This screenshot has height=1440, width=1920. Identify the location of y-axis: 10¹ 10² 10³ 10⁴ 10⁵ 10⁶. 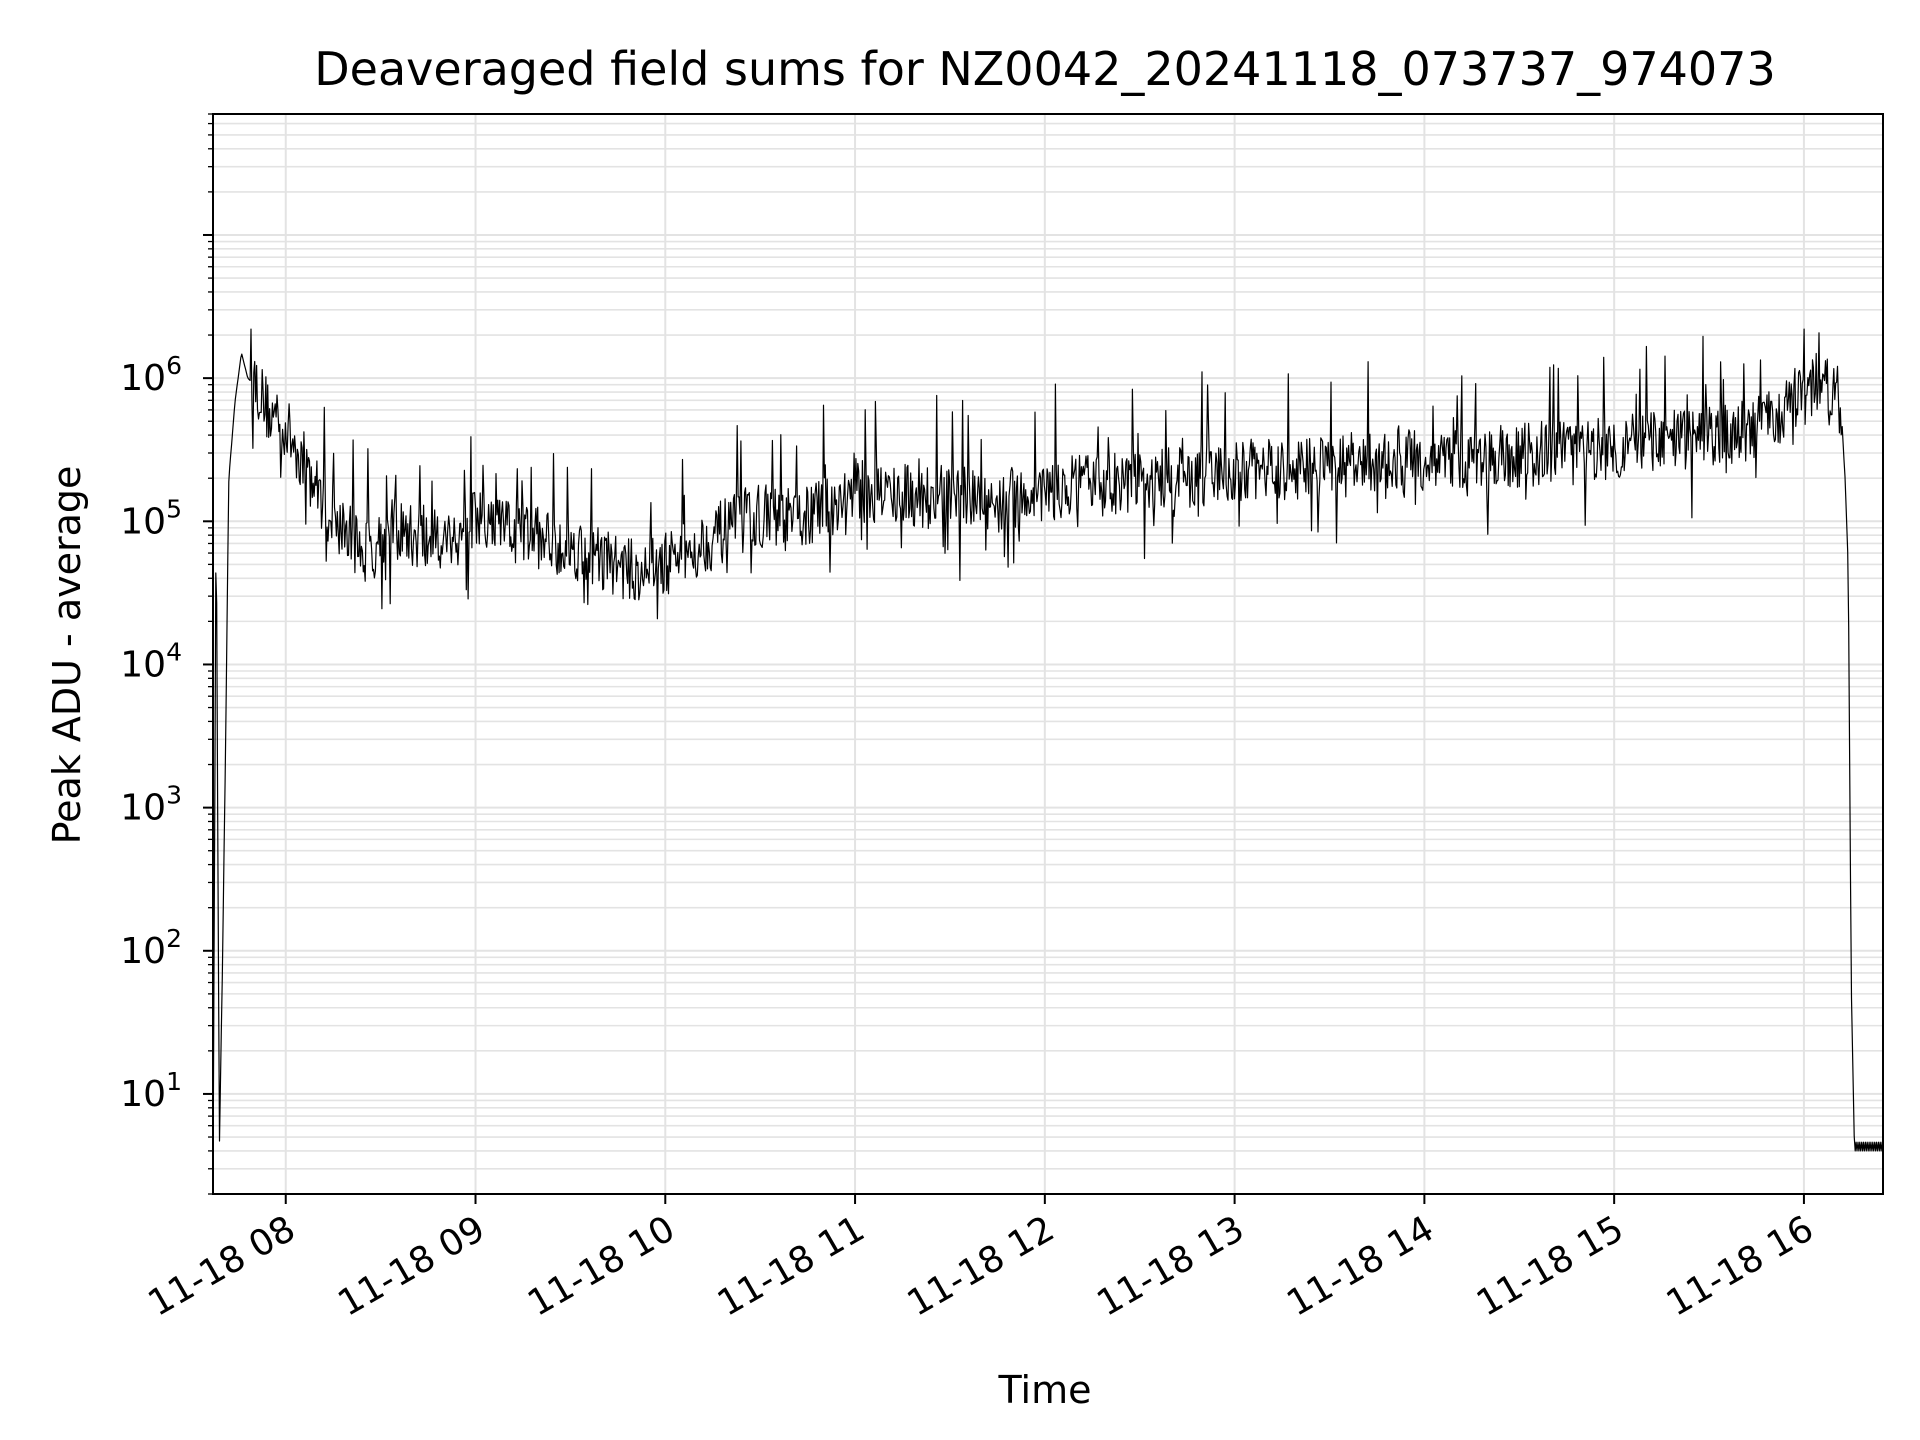
(166, 654).